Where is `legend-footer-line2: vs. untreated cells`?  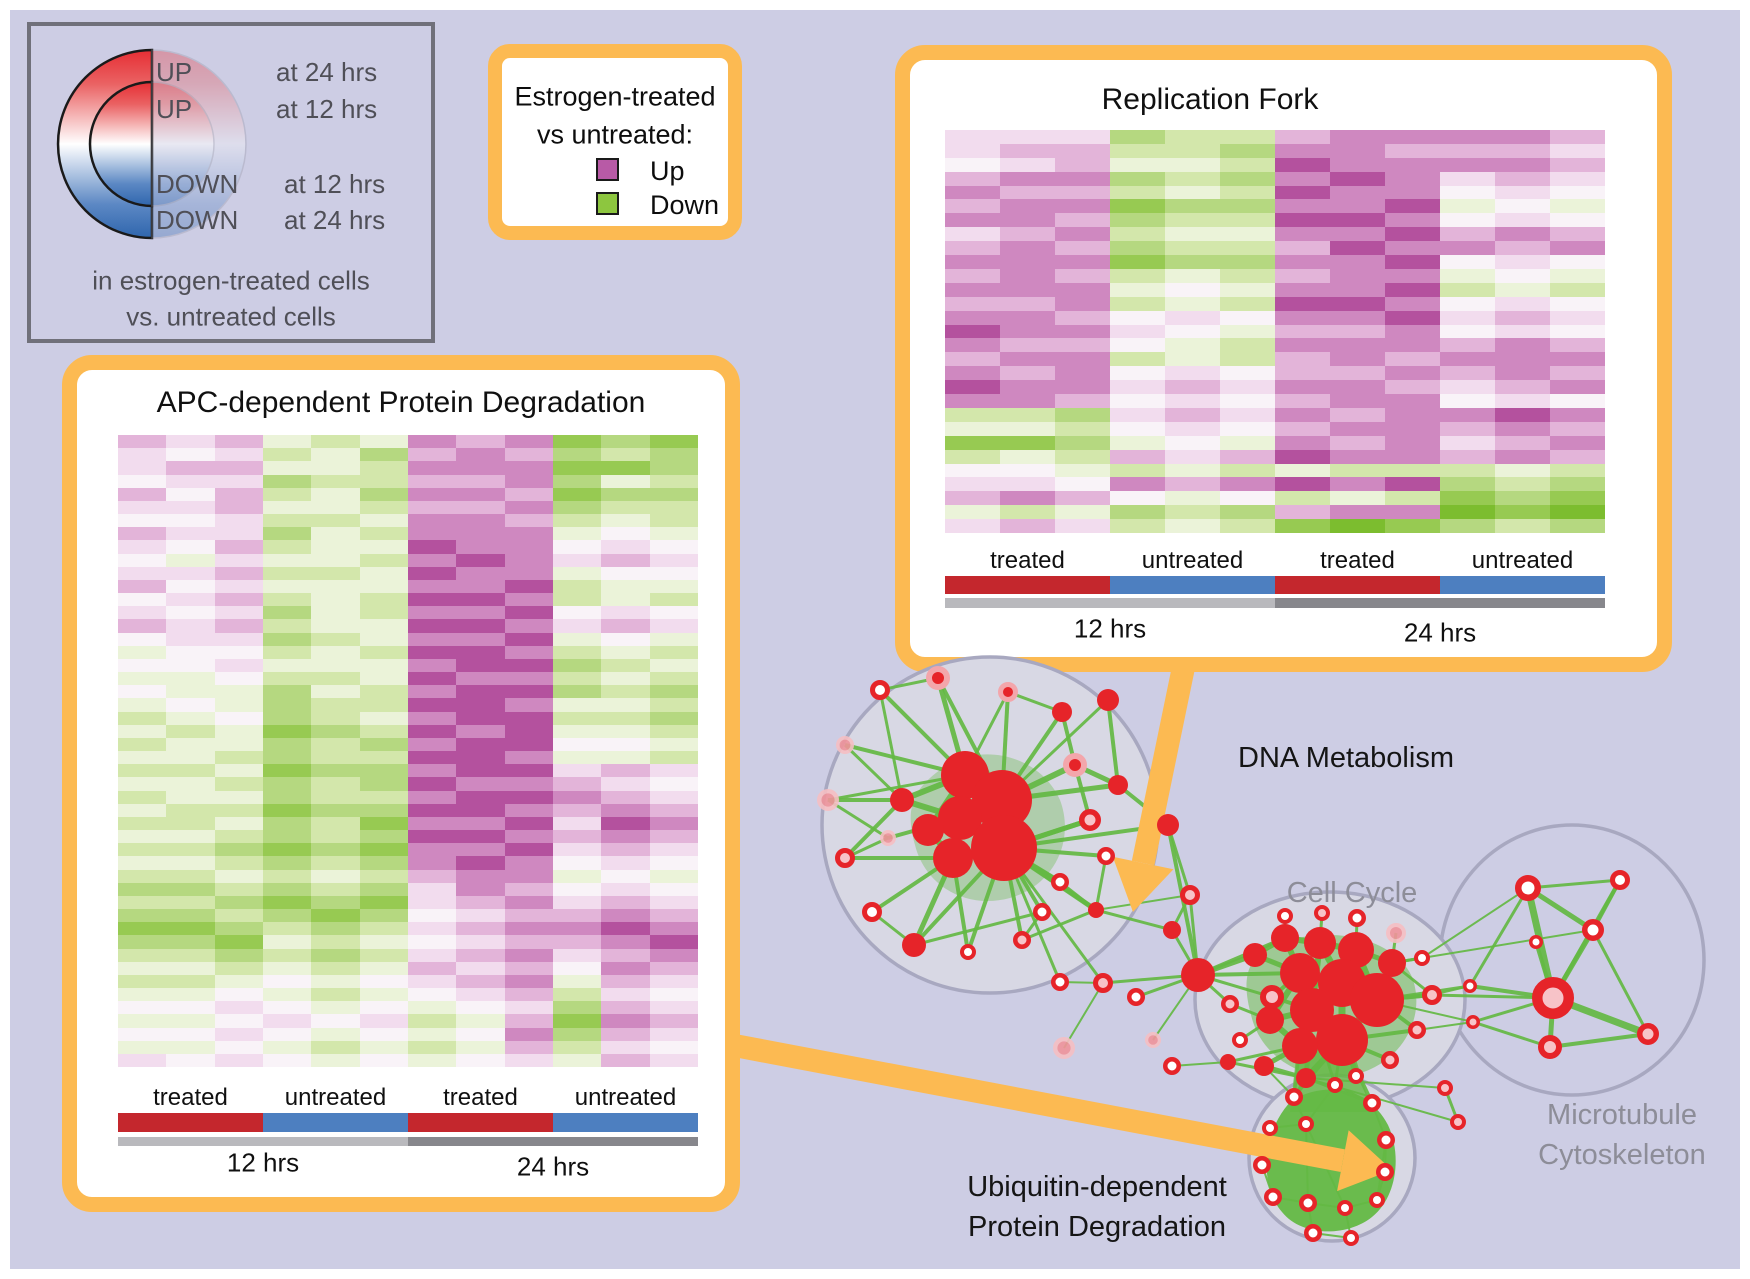
legend-footer-line2: vs. untreated cells is located at coordinates (231, 316).